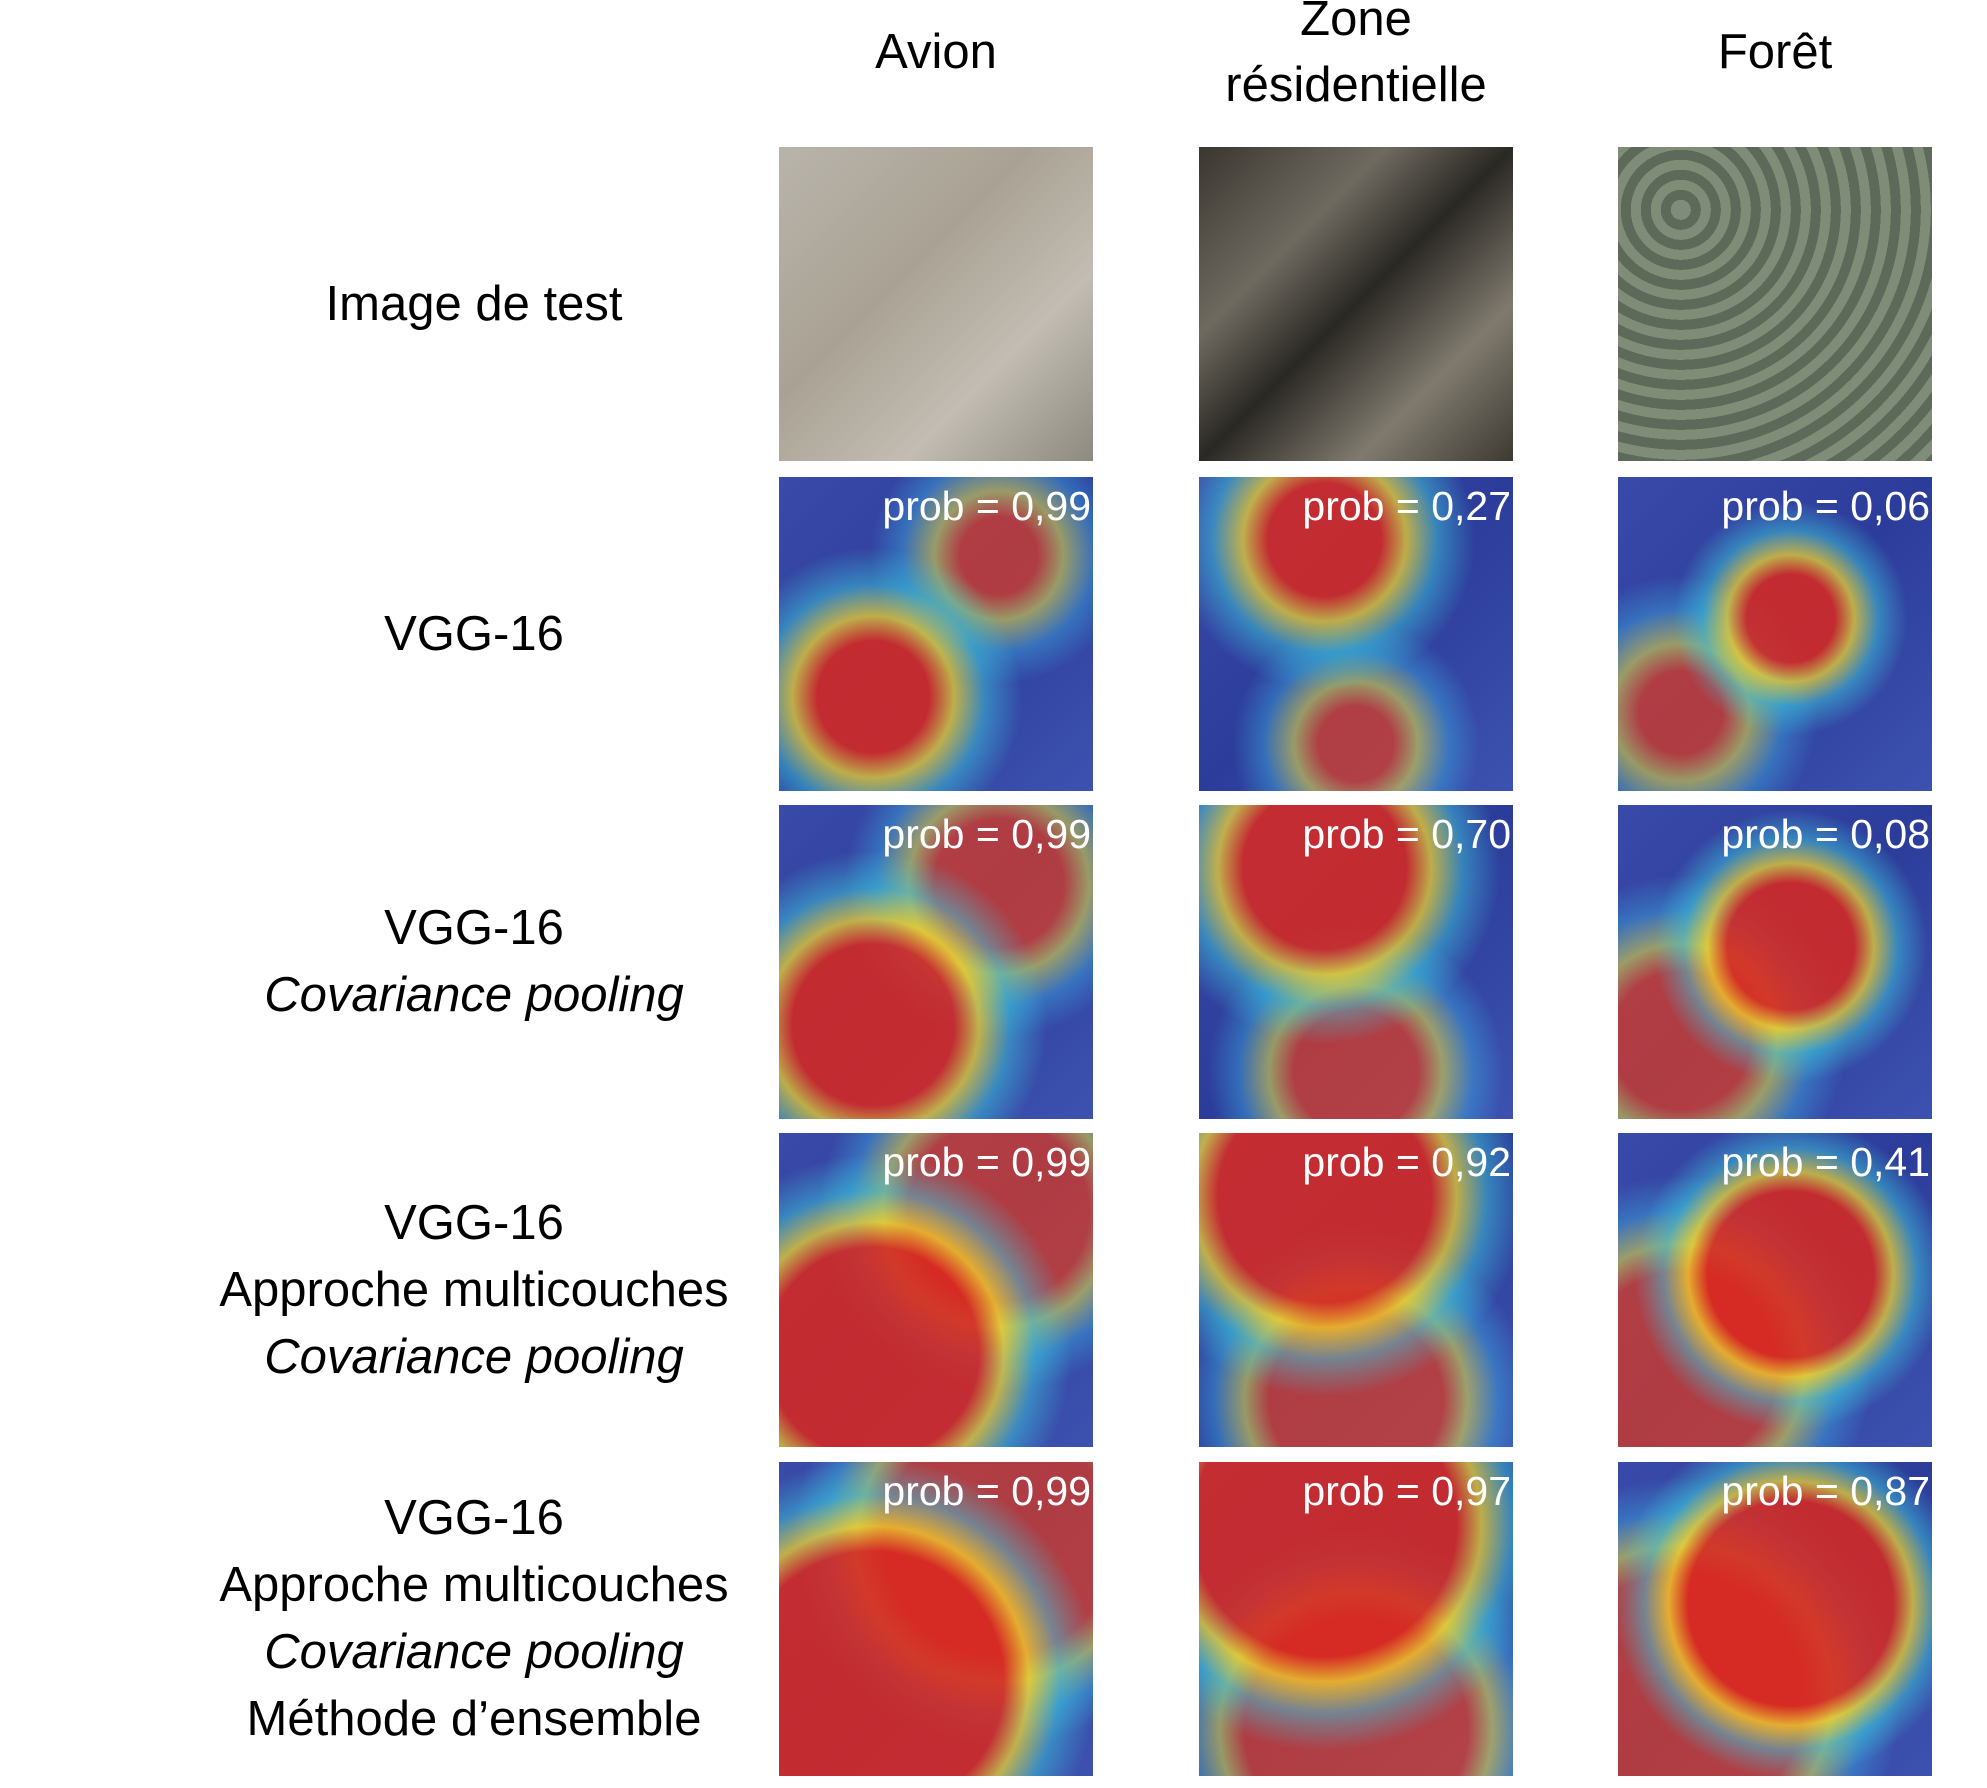 The height and width of the screenshot is (1788, 1987). What do you see at coordinates (1356, 1619) in the screenshot?
I see `heatmap: prob = 0,97` at bounding box center [1356, 1619].